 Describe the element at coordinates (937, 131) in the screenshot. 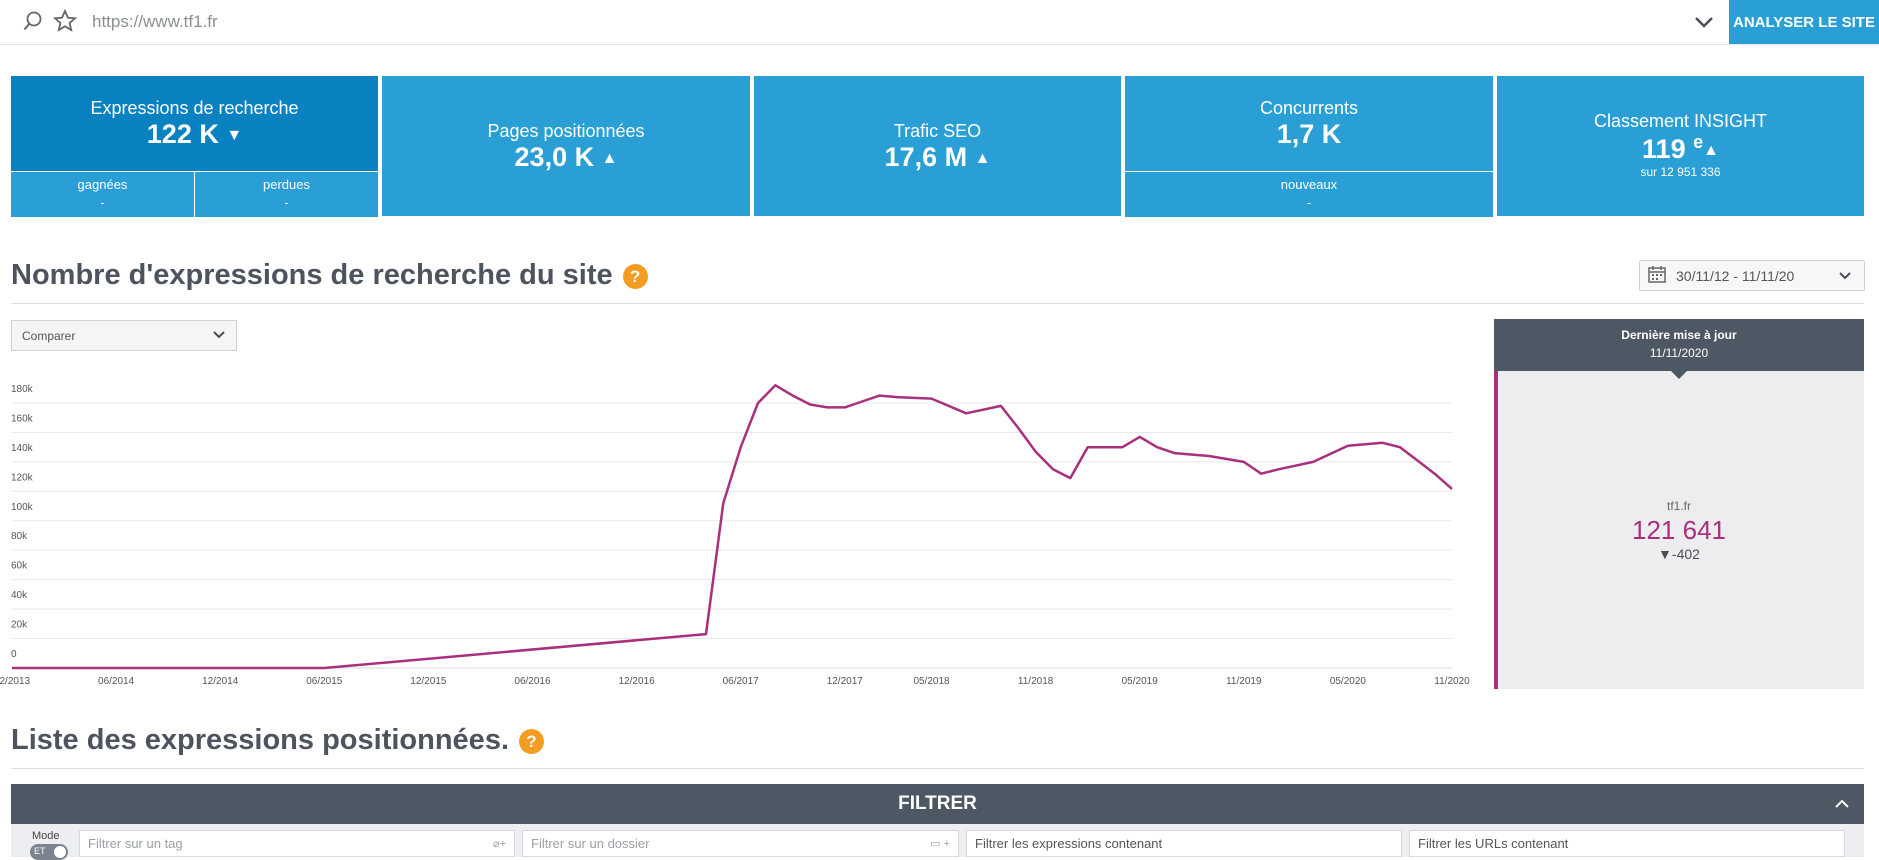

I see `kpi-label: Trafic SEO` at that location.